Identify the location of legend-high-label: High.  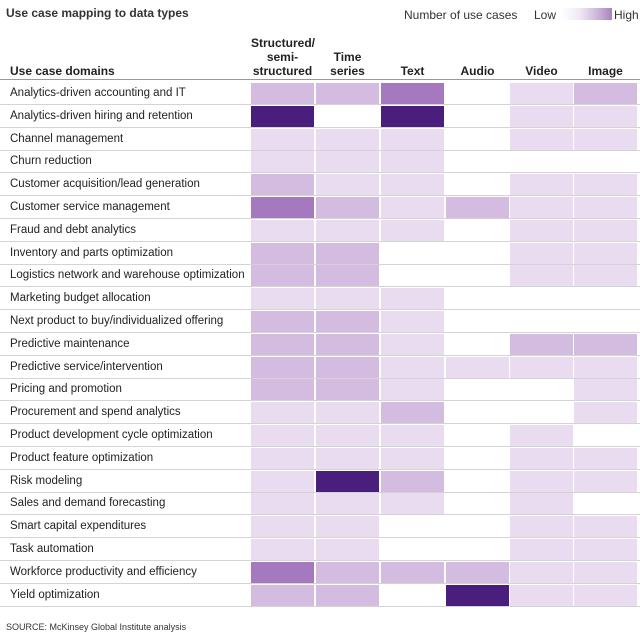
(625, 15).